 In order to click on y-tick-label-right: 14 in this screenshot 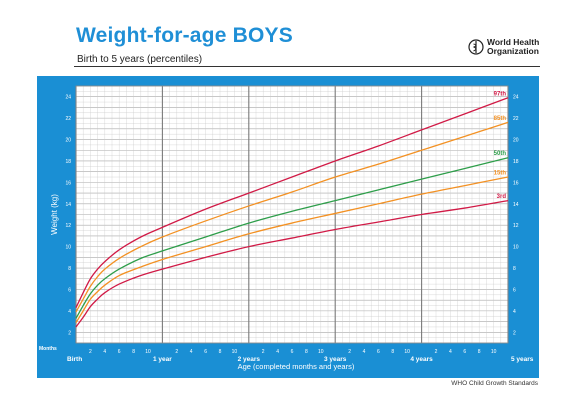, I will do `click(516, 205)`.